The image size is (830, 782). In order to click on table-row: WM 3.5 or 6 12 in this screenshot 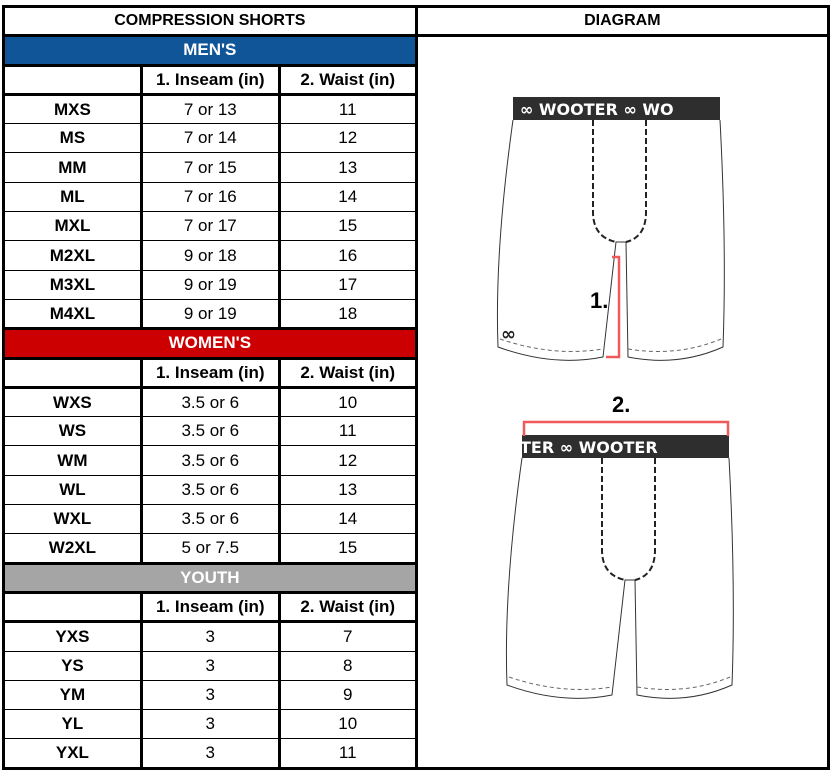, I will do `click(415, 460)`.